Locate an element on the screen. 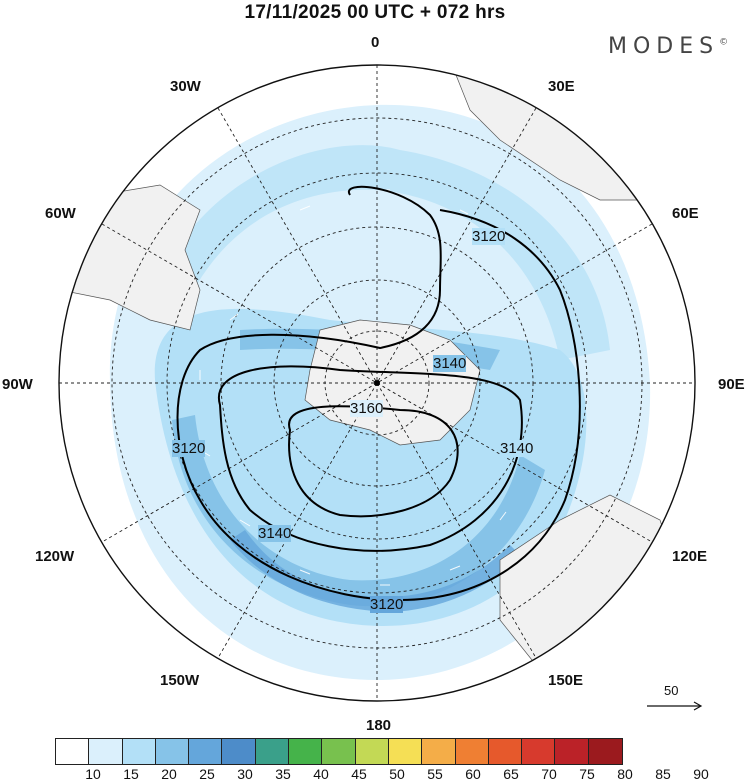  south-america is located at coordinates (130, 257).